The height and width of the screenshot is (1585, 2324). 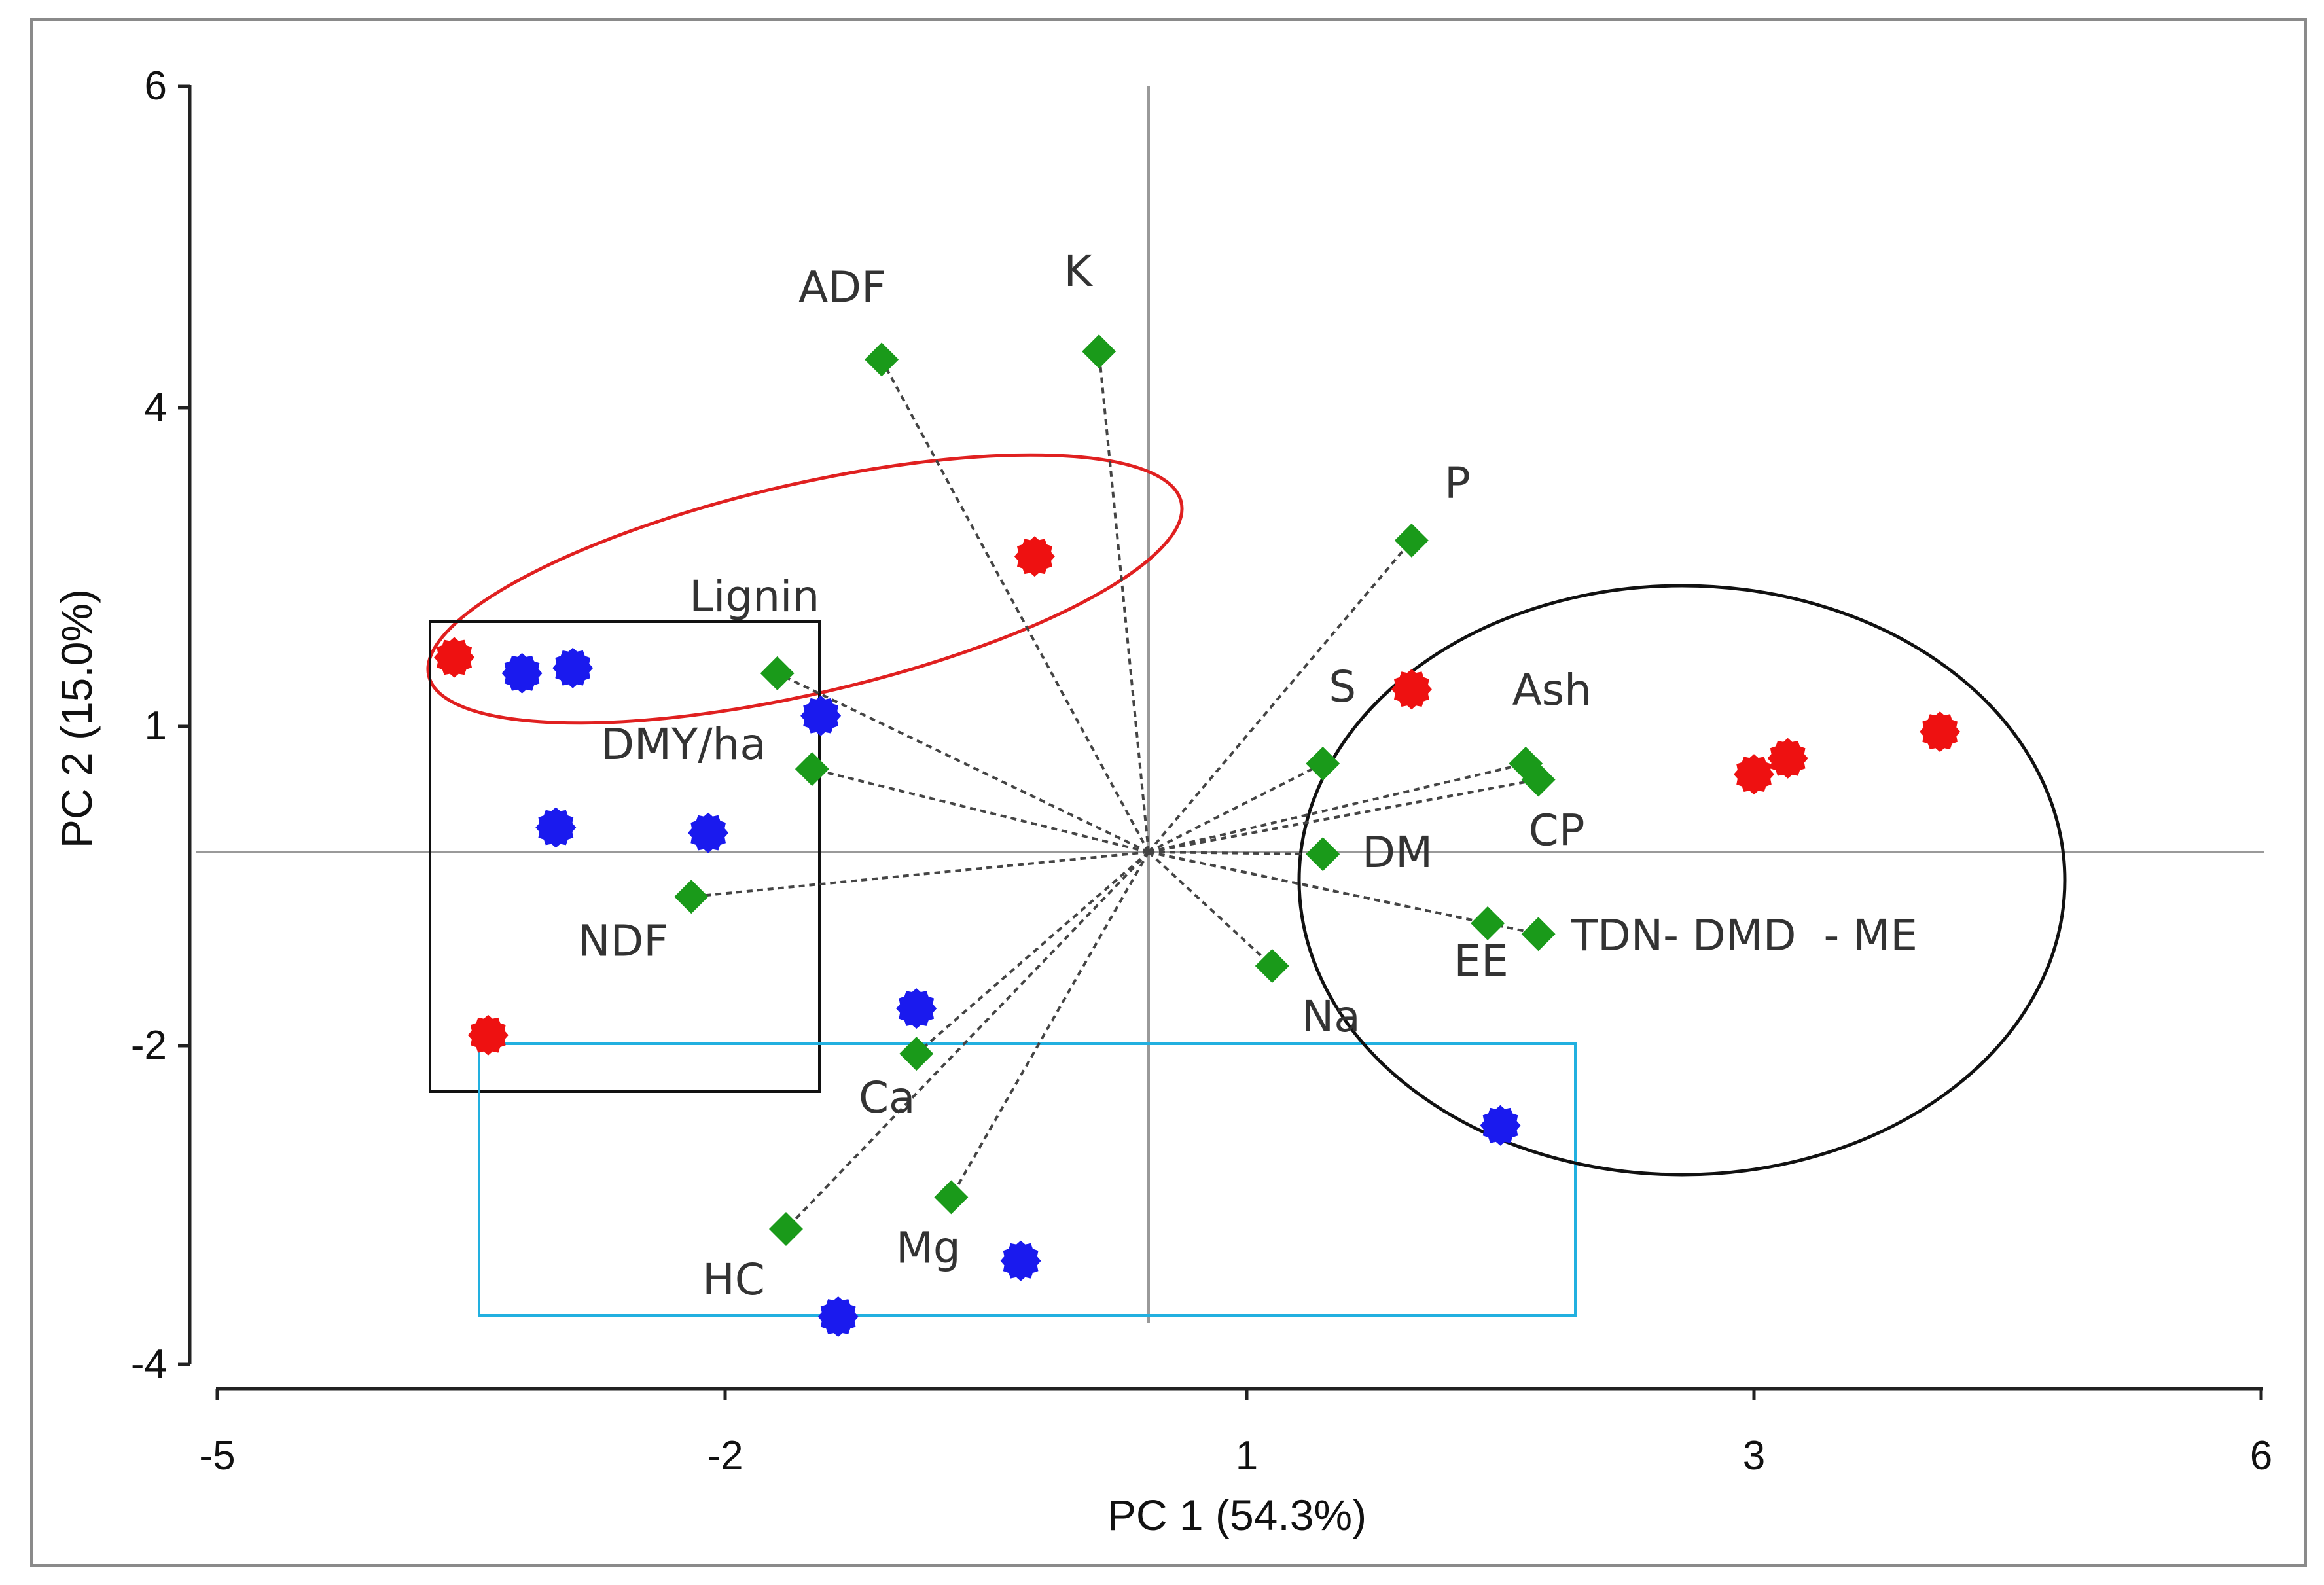 I want to click on x-tick-label: -5, so click(x=217, y=1455).